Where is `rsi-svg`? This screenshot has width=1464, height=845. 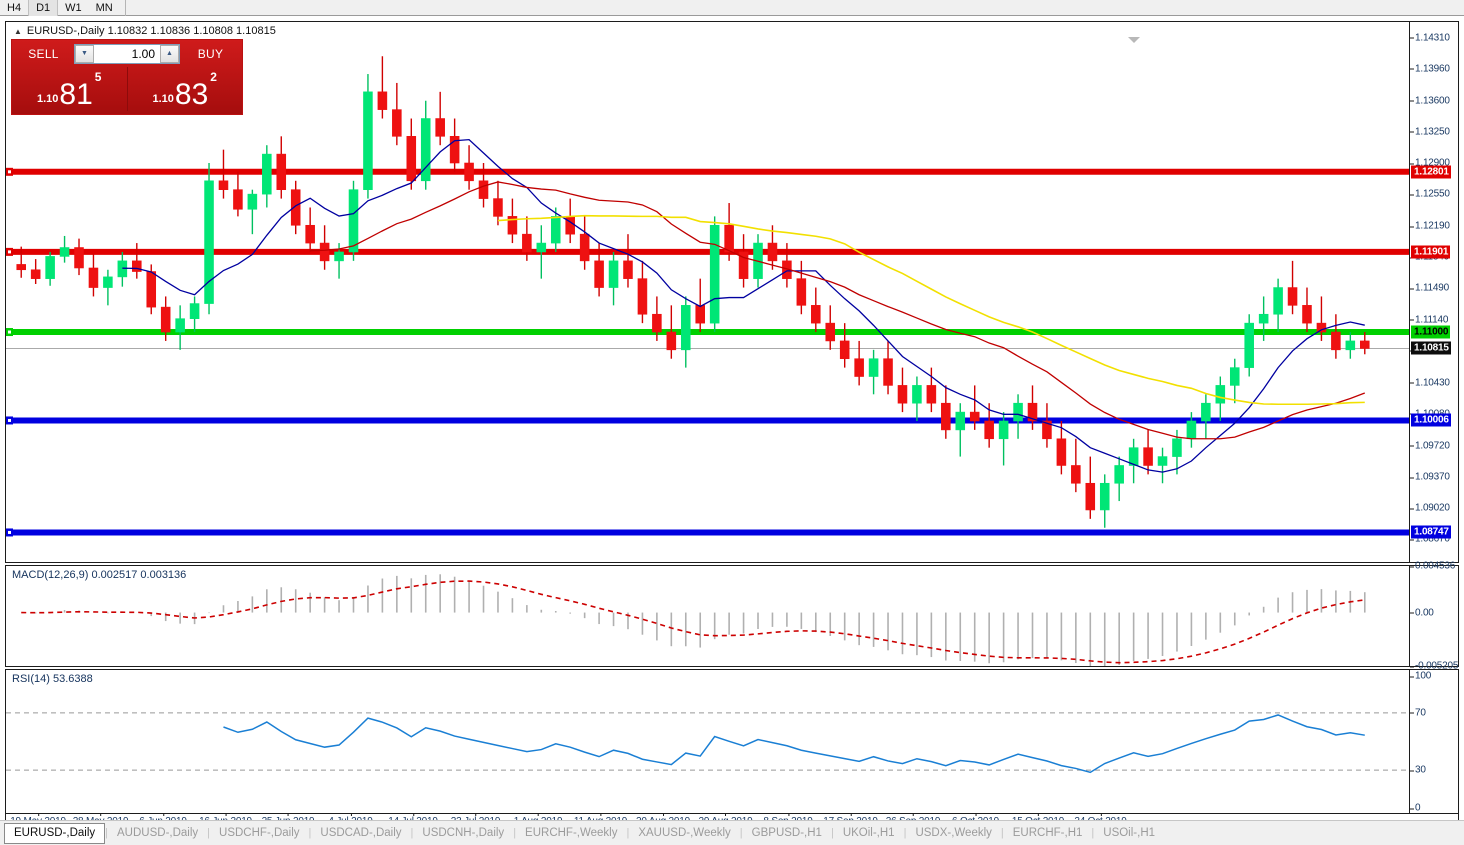
rsi-svg is located at coordinates (707, 743).